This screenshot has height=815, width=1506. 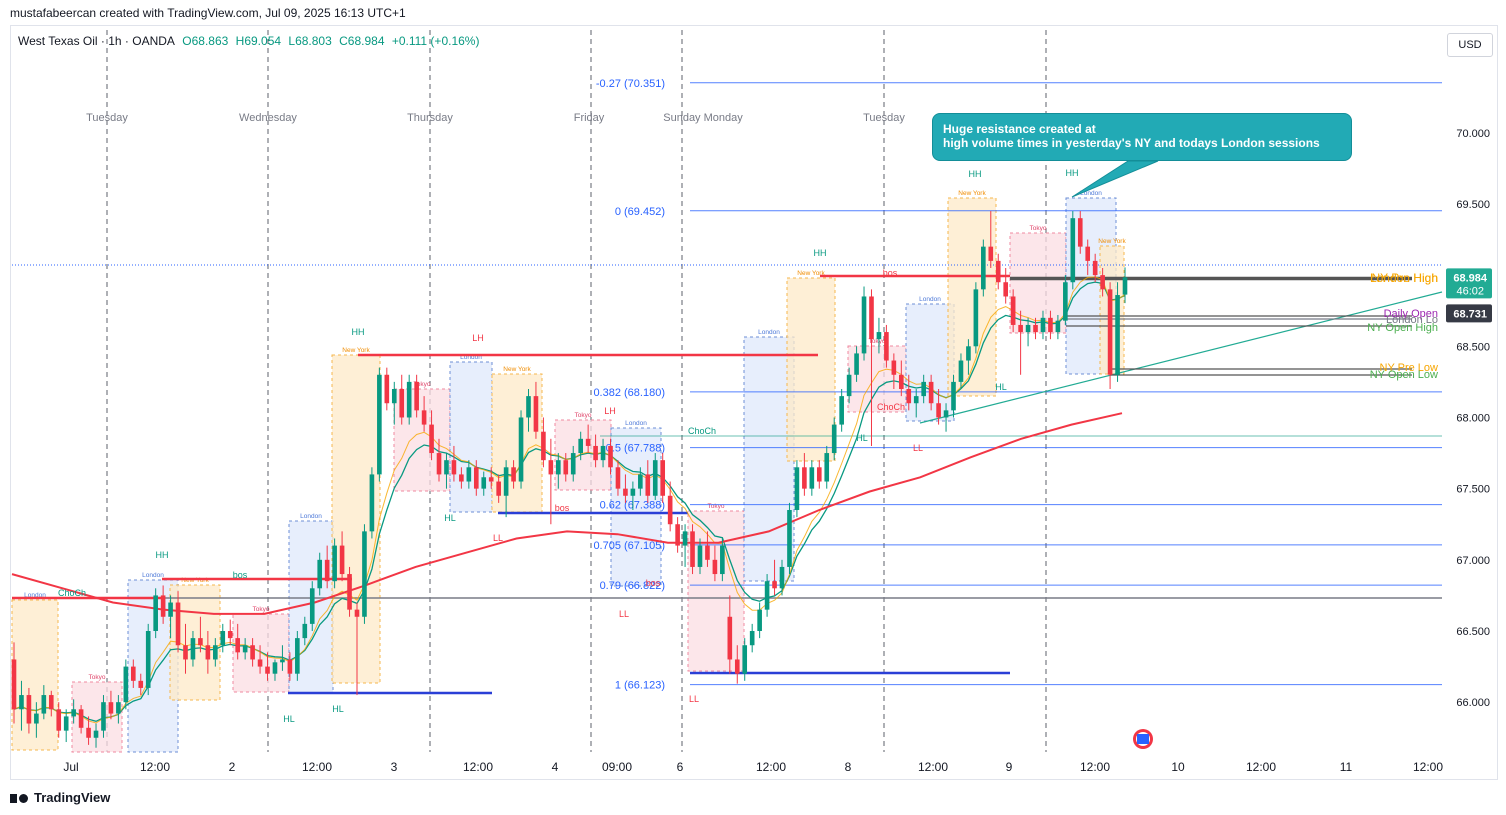 I want to click on session-level-label: NY Pre Low, so click(x=1409, y=368).